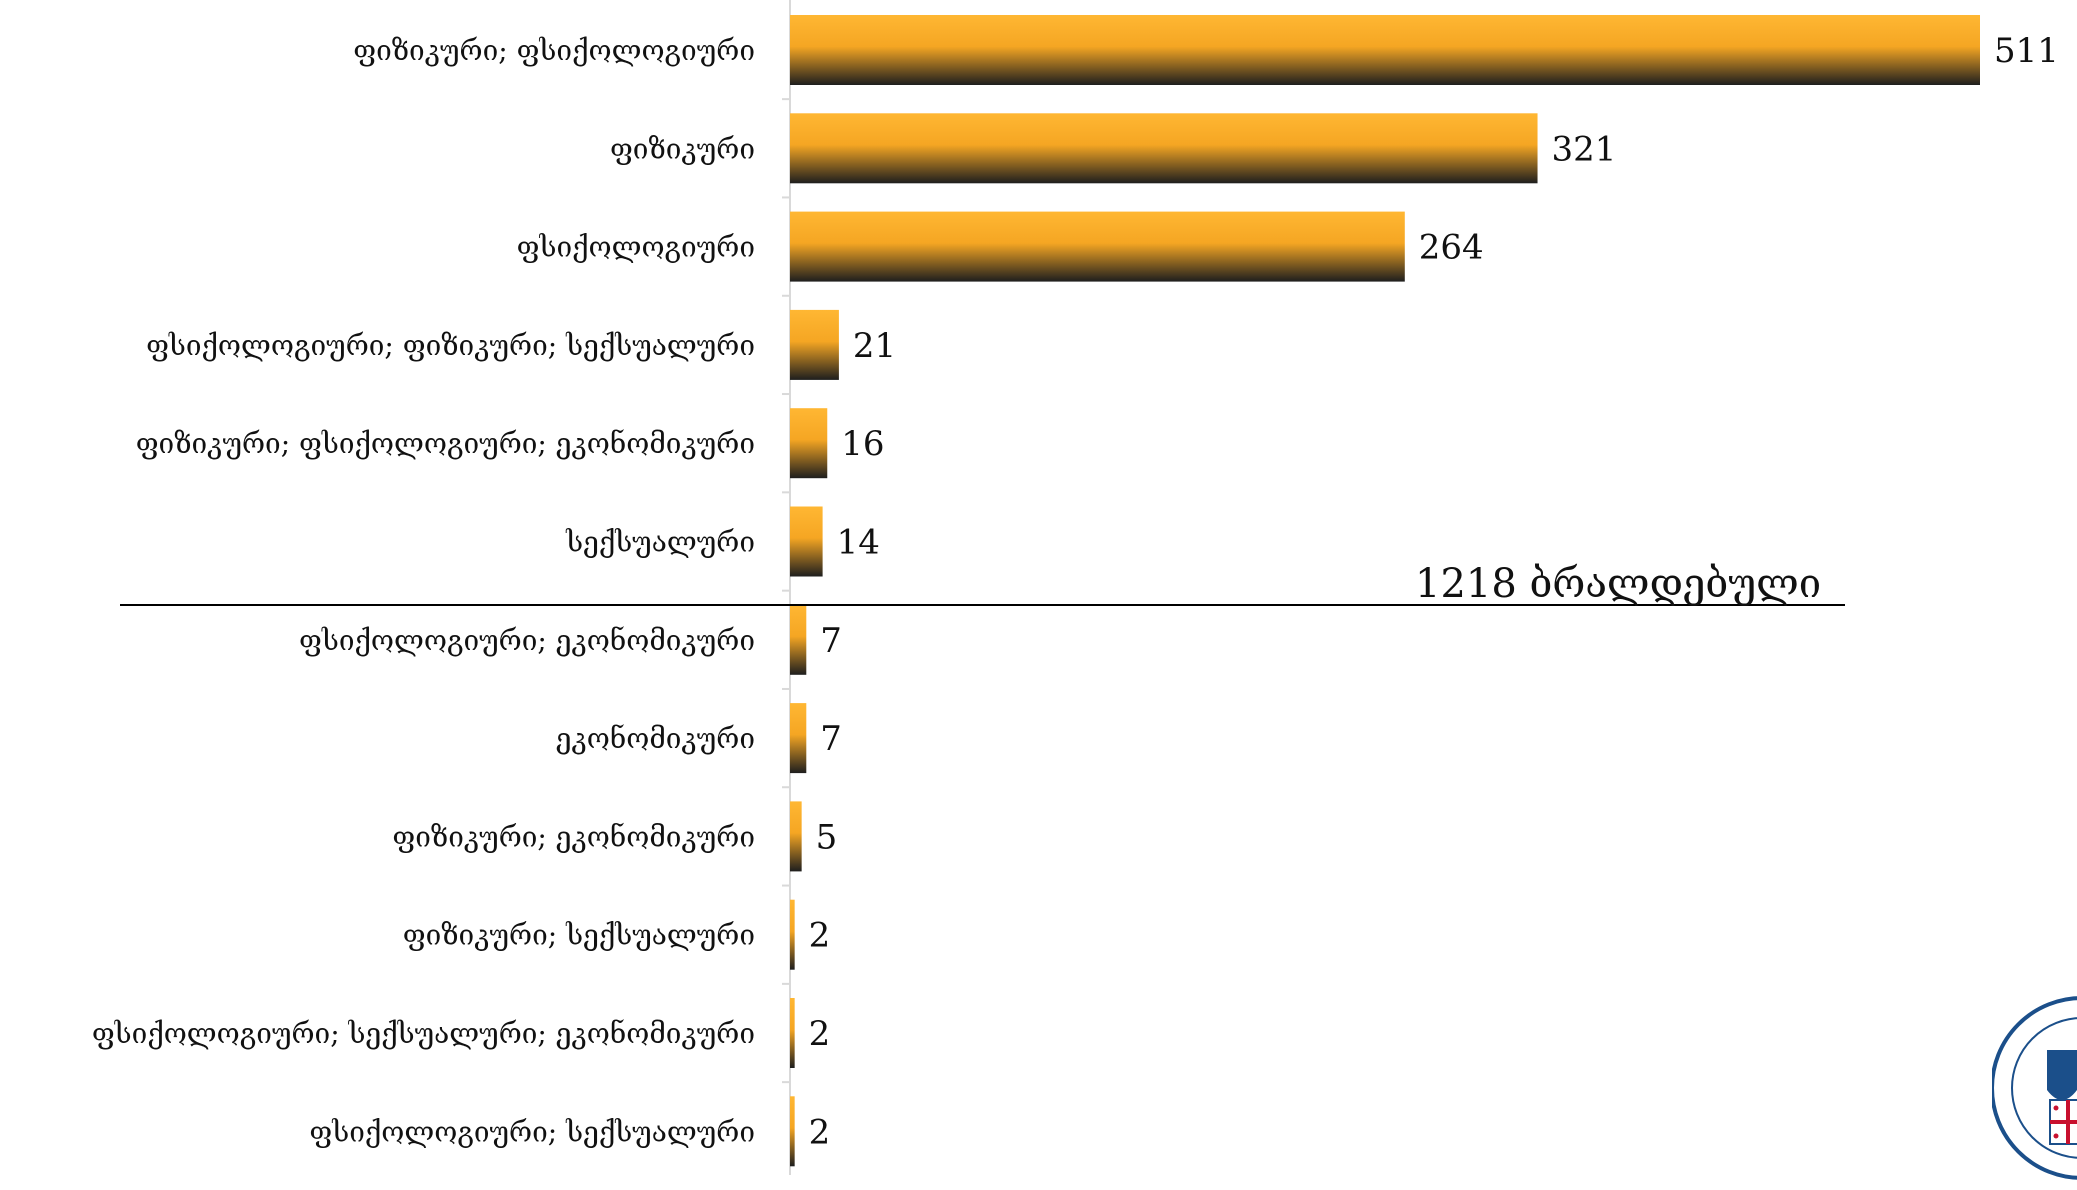 This screenshot has height=1190, width=2077. What do you see at coordinates (1451, 248) in the screenshot?
I see `value-label: 264` at bounding box center [1451, 248].